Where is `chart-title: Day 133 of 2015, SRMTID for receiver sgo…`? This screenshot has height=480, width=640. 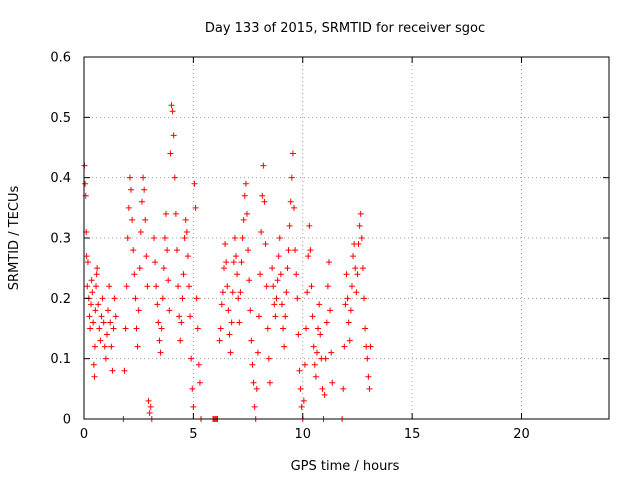 chart-title: Day 133 of 2015, SRMTID for receiver sgo… is located at coordinates (345, 28).